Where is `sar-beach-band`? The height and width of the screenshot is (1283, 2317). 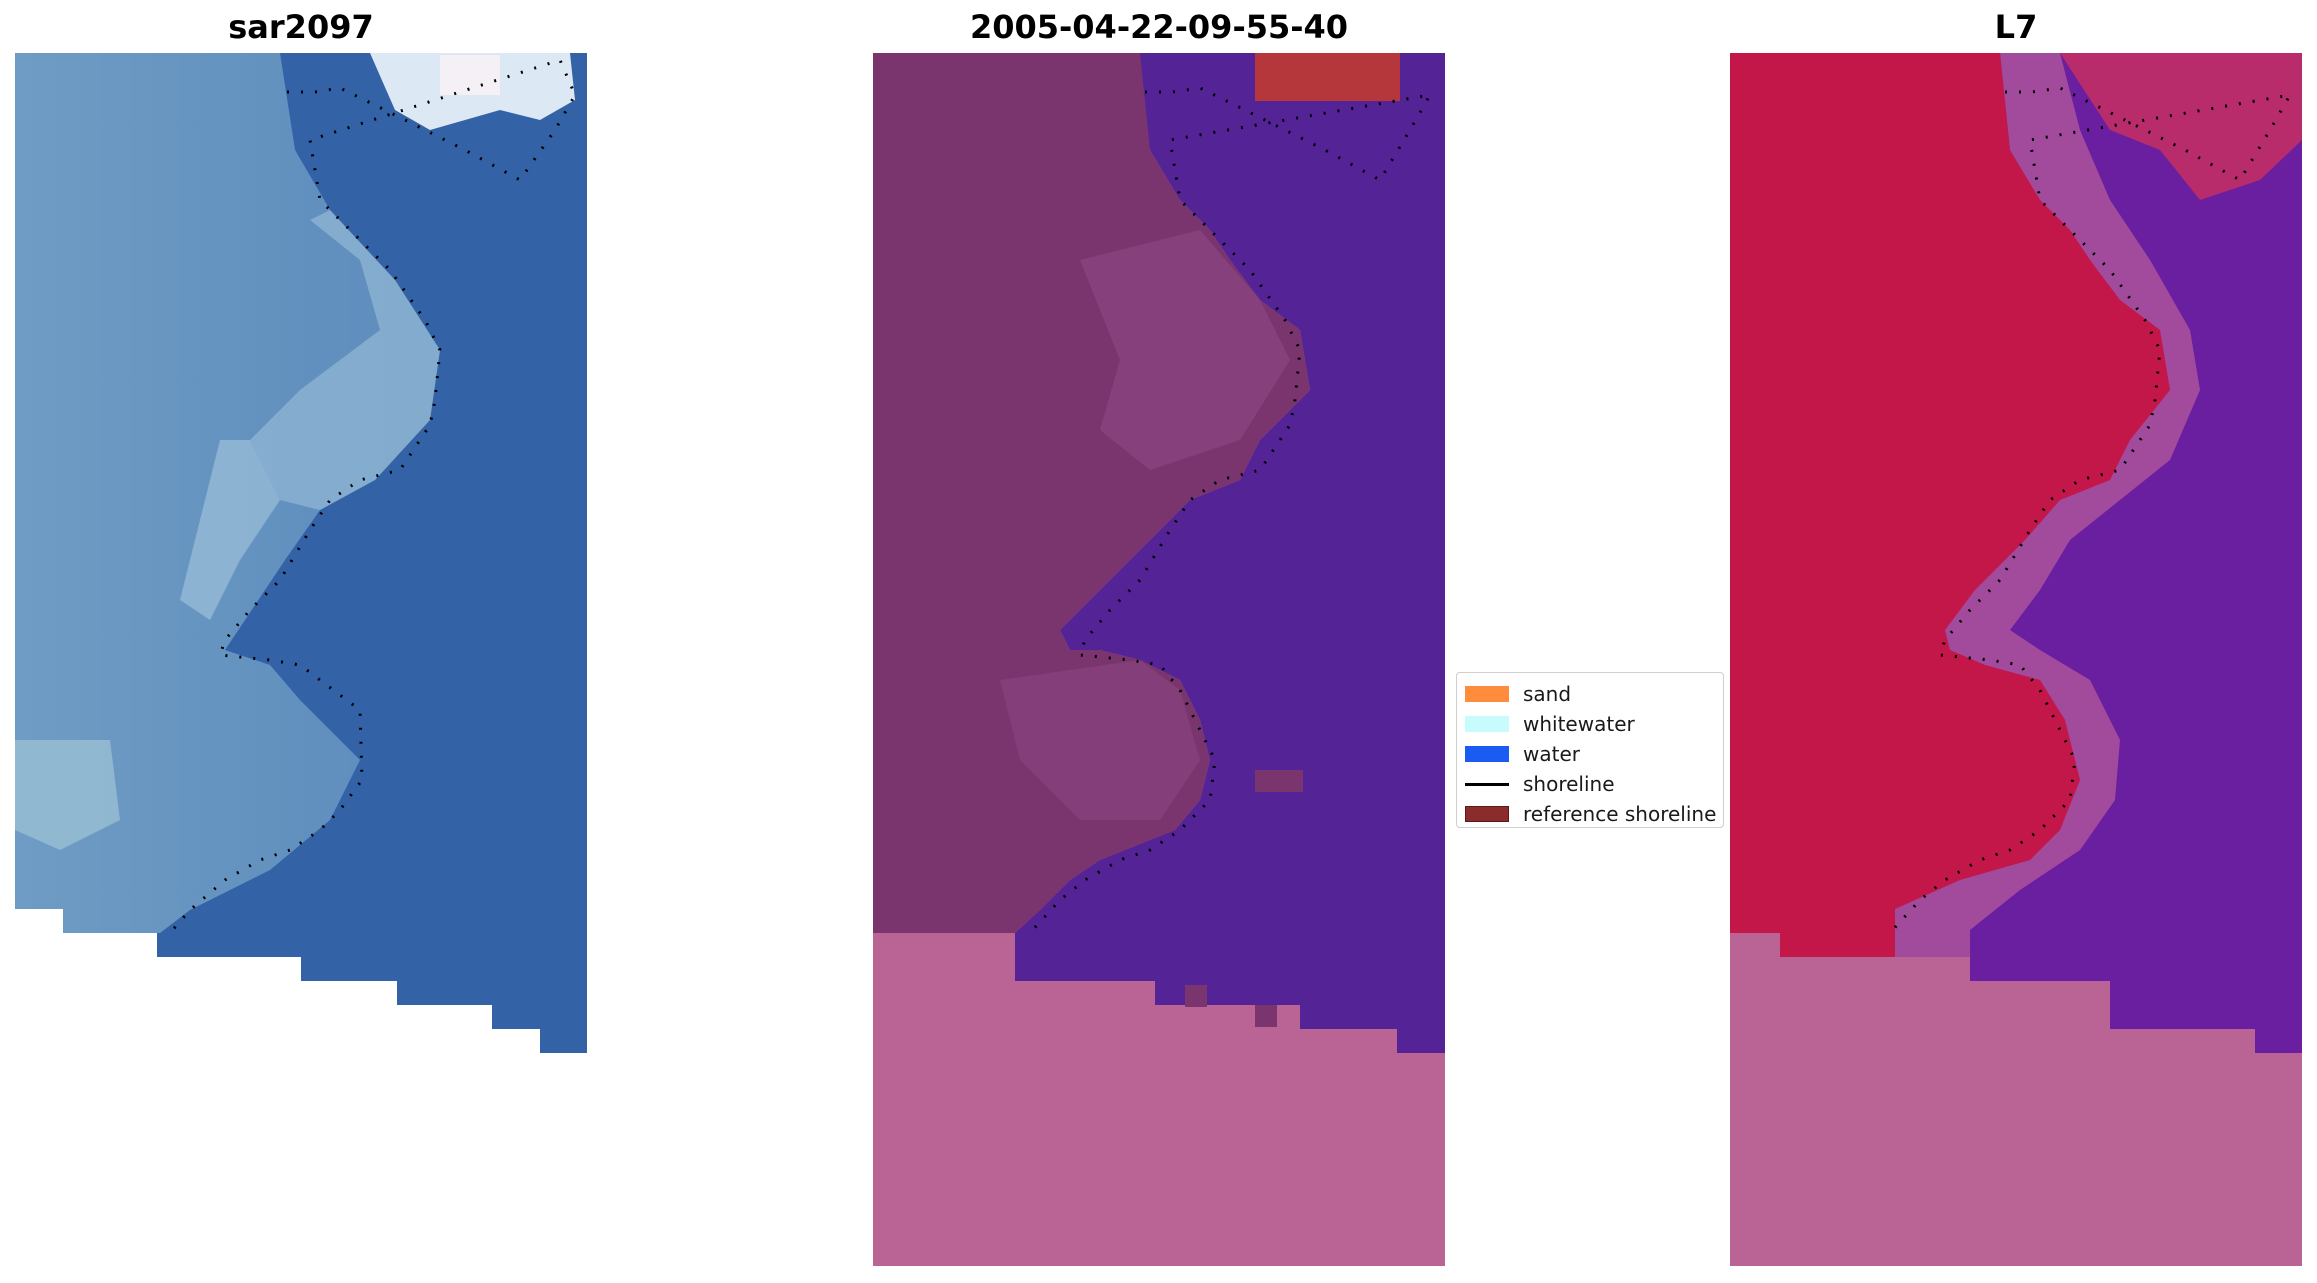 sar-beach-band is located at coordinates (345, 360).